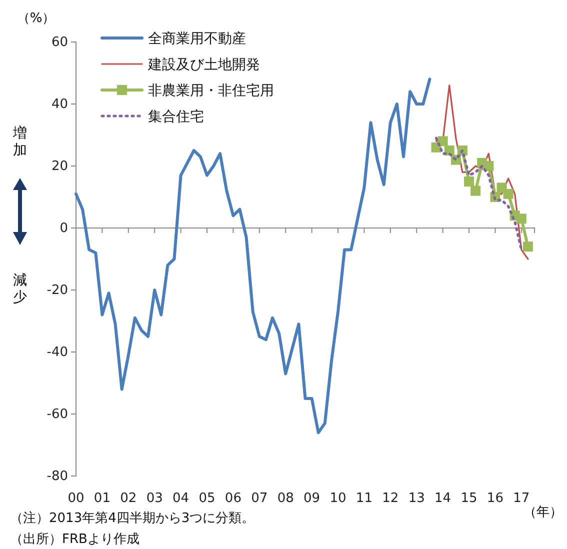 Image resolution: width=567 pixels, height=549 pixels. Describe the element at coordinates (259, 498) in the screenshot. I see `x-tick-label: 07` at that location.